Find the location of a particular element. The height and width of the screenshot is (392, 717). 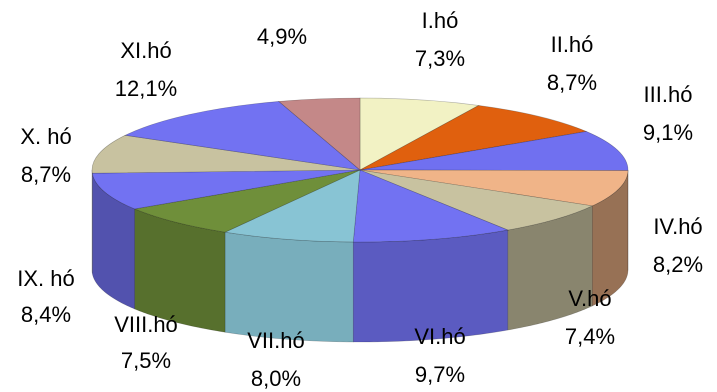

slice-percent-vii-h: 8,0% is located at coordinates (276, 378).